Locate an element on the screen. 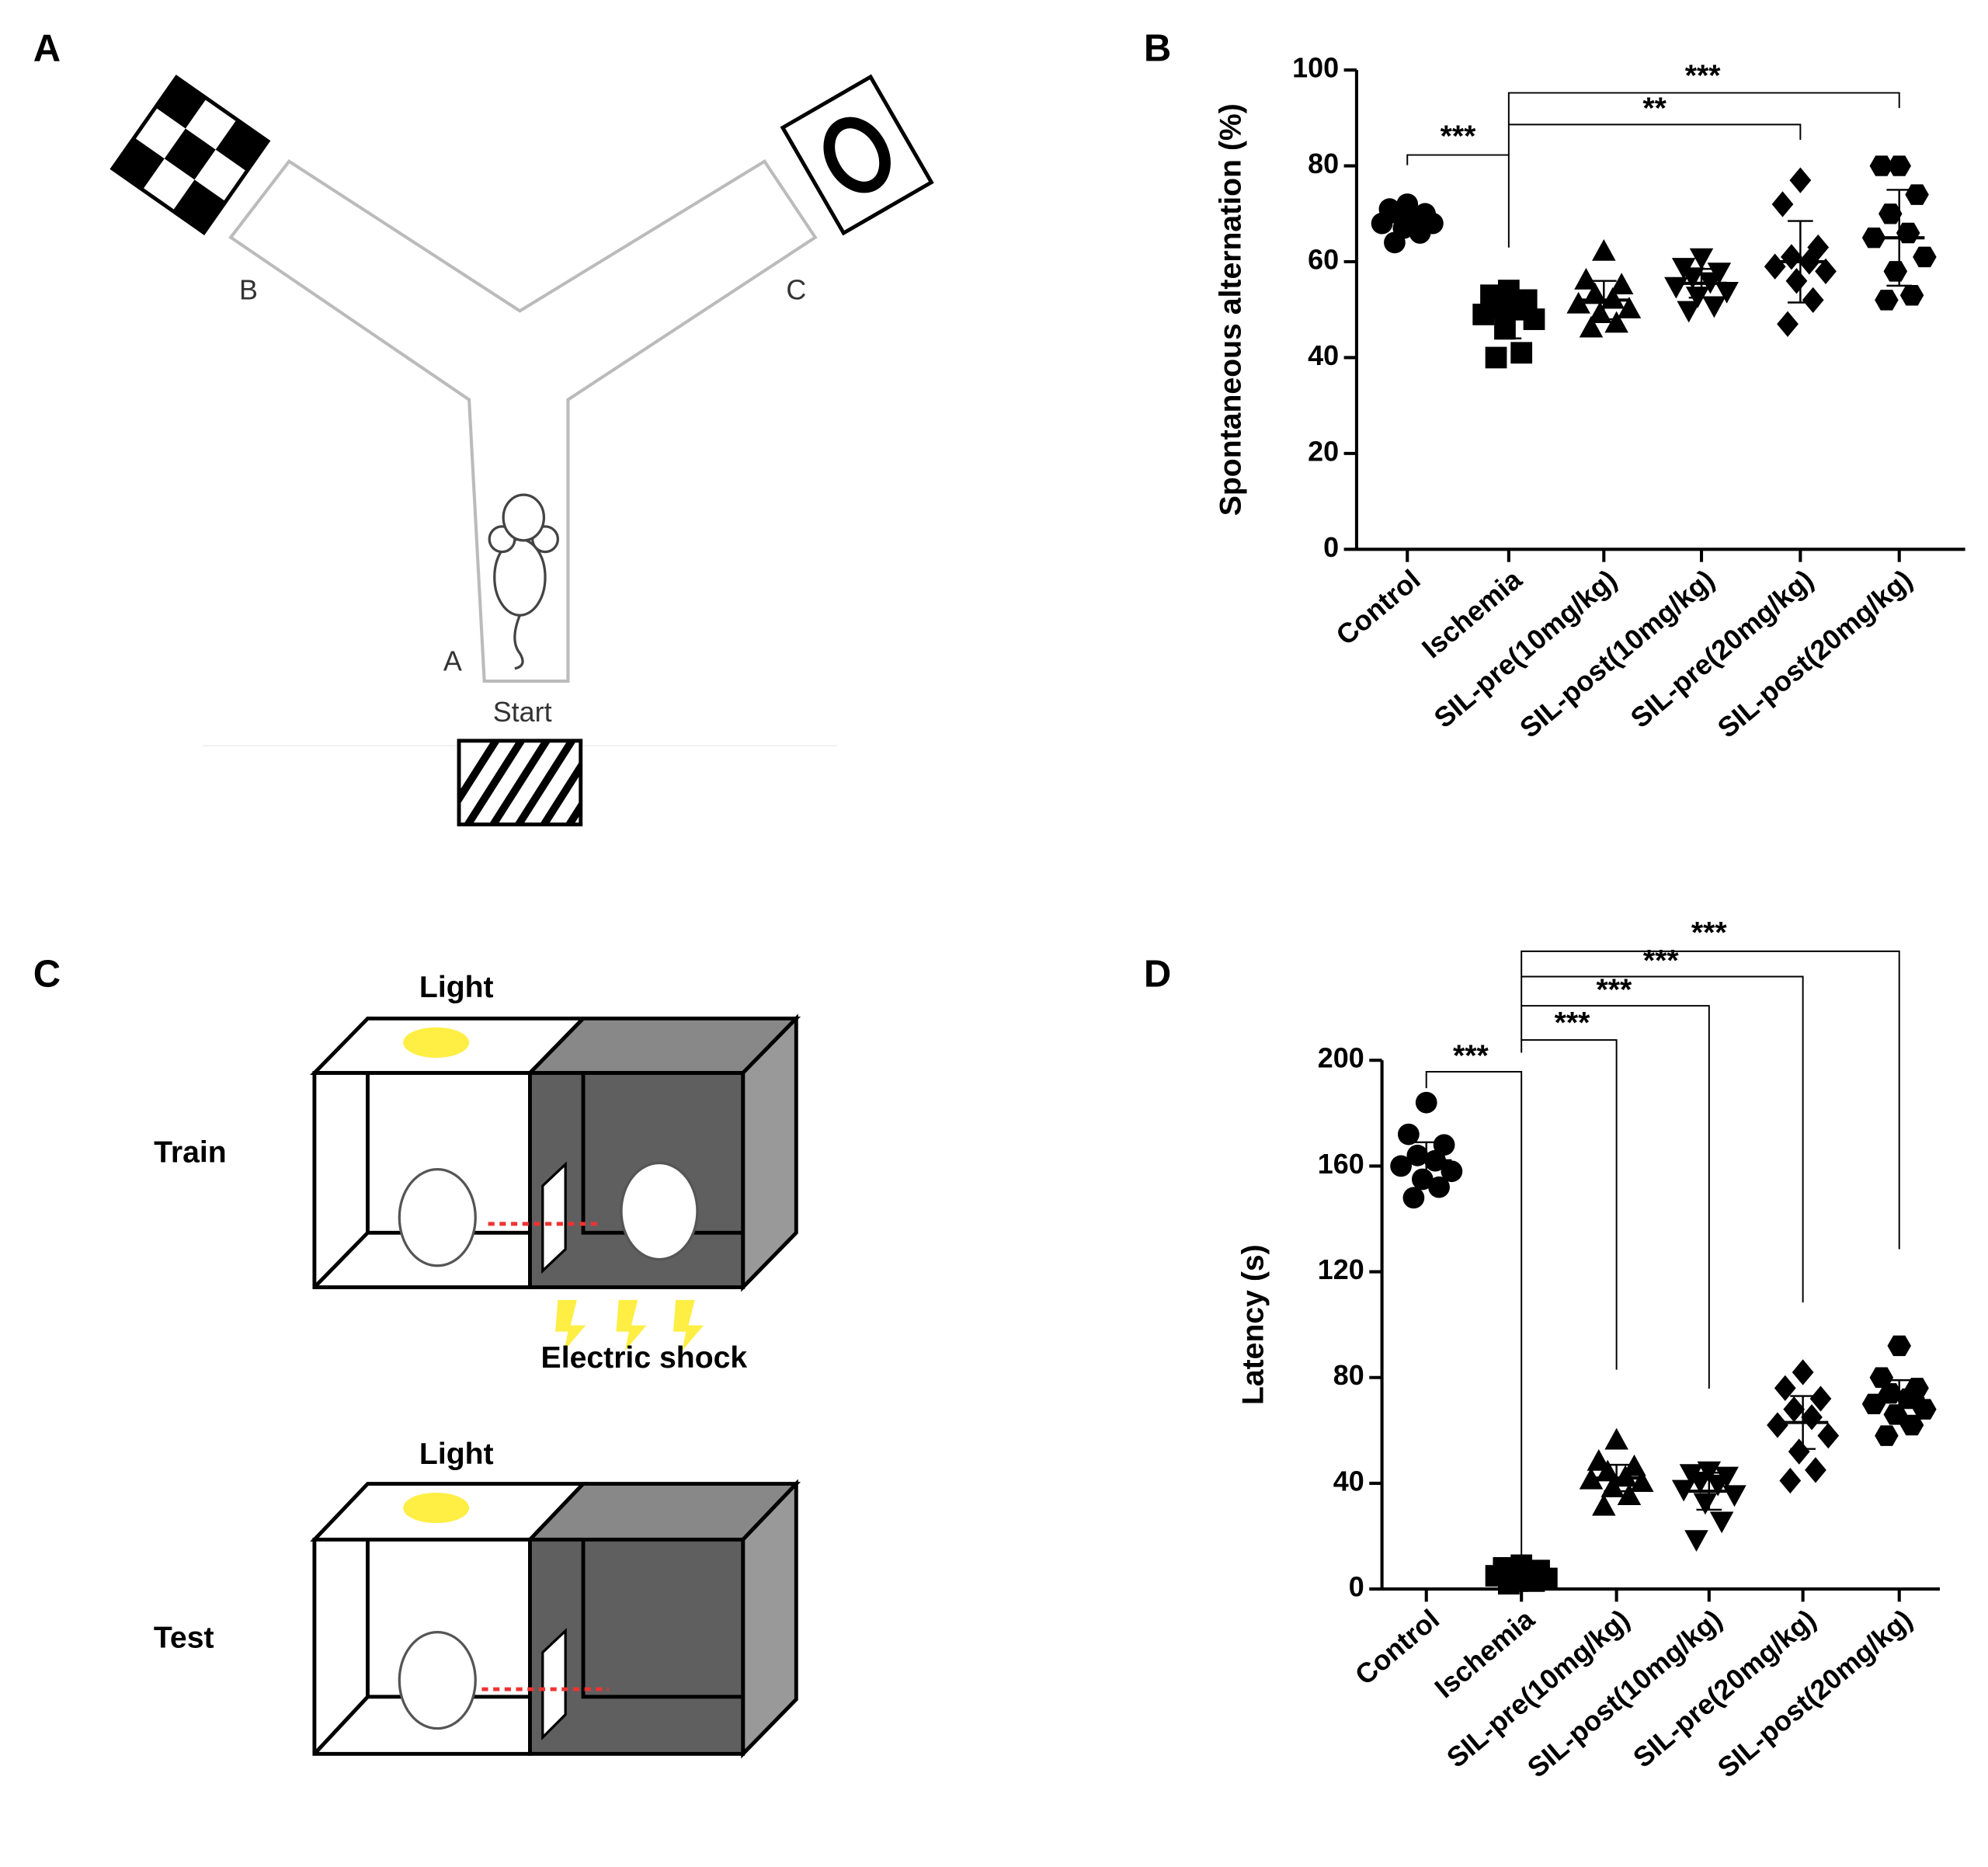 The width and height of the screenshot is (1988, 1867). train-label: Train is located at coordinates (190, 1152).